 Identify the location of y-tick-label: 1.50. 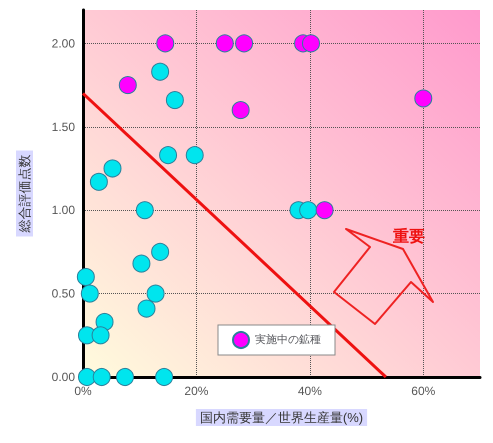
(64, 127).